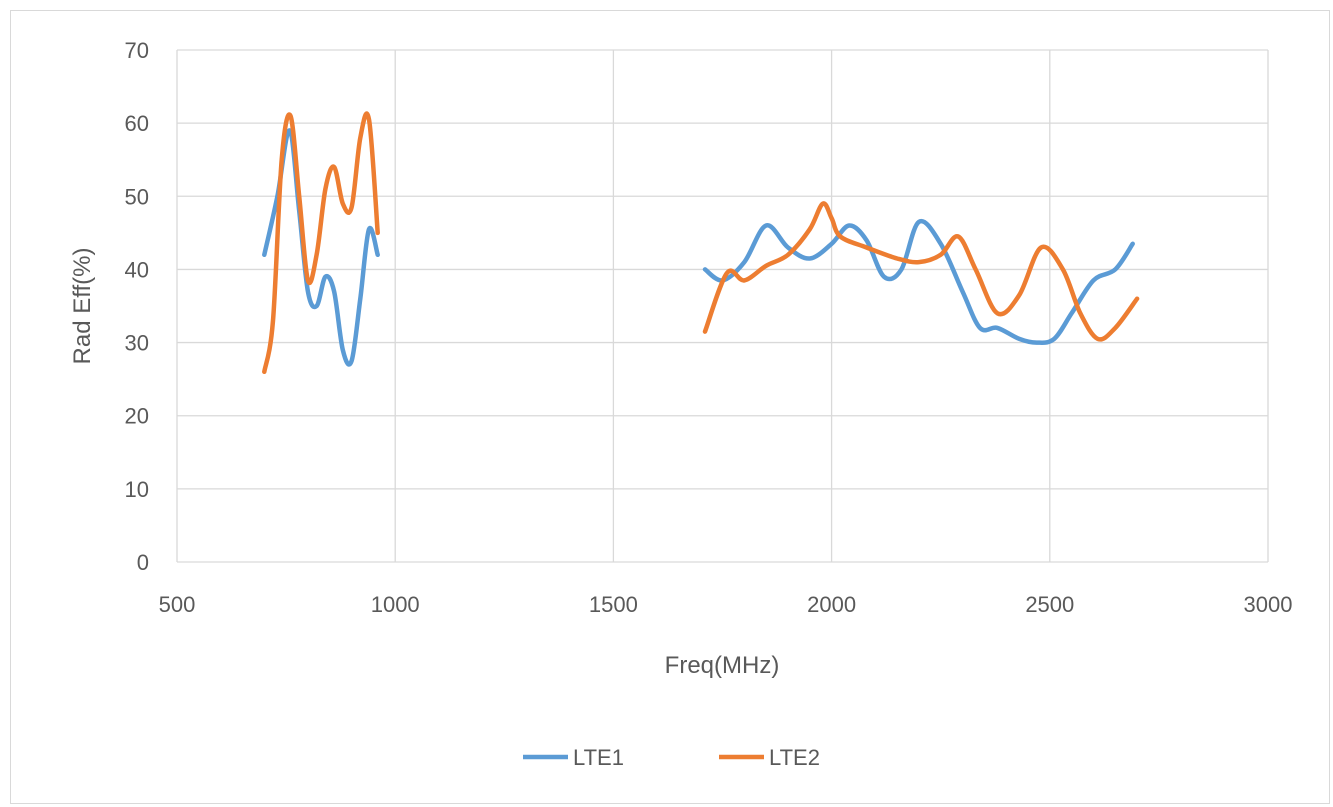 The width and height of the screenshot is (1333, 807). I want to click on x-axis-ticks: 500 1000 1500 2000 2500 3000, so click(726, 604).